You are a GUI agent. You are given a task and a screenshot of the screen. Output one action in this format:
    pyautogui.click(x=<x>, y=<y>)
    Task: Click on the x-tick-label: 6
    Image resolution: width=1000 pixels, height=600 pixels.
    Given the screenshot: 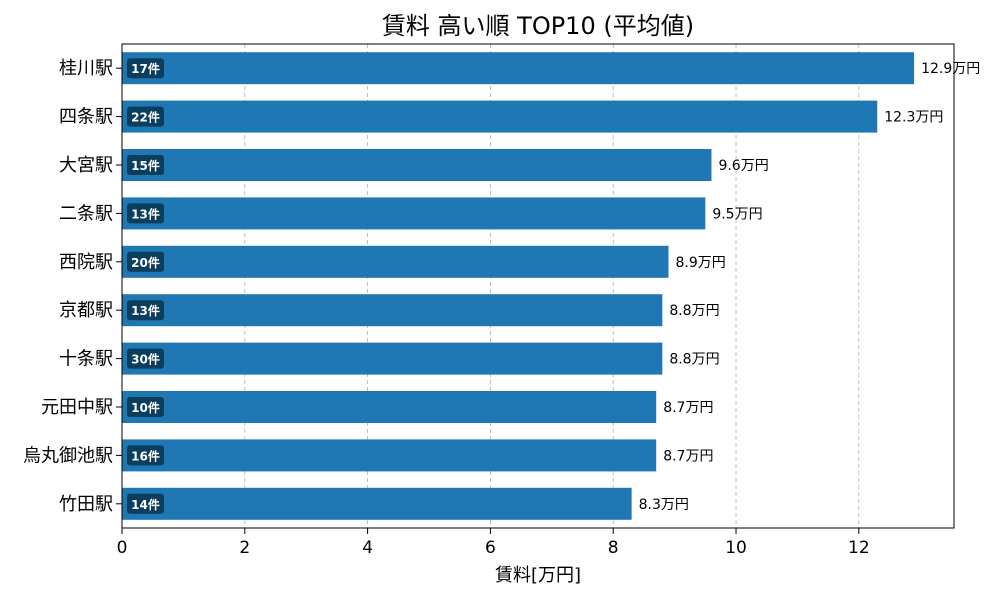 What is the action you would take?
    pyautogui.click(x=490, y=548)
    